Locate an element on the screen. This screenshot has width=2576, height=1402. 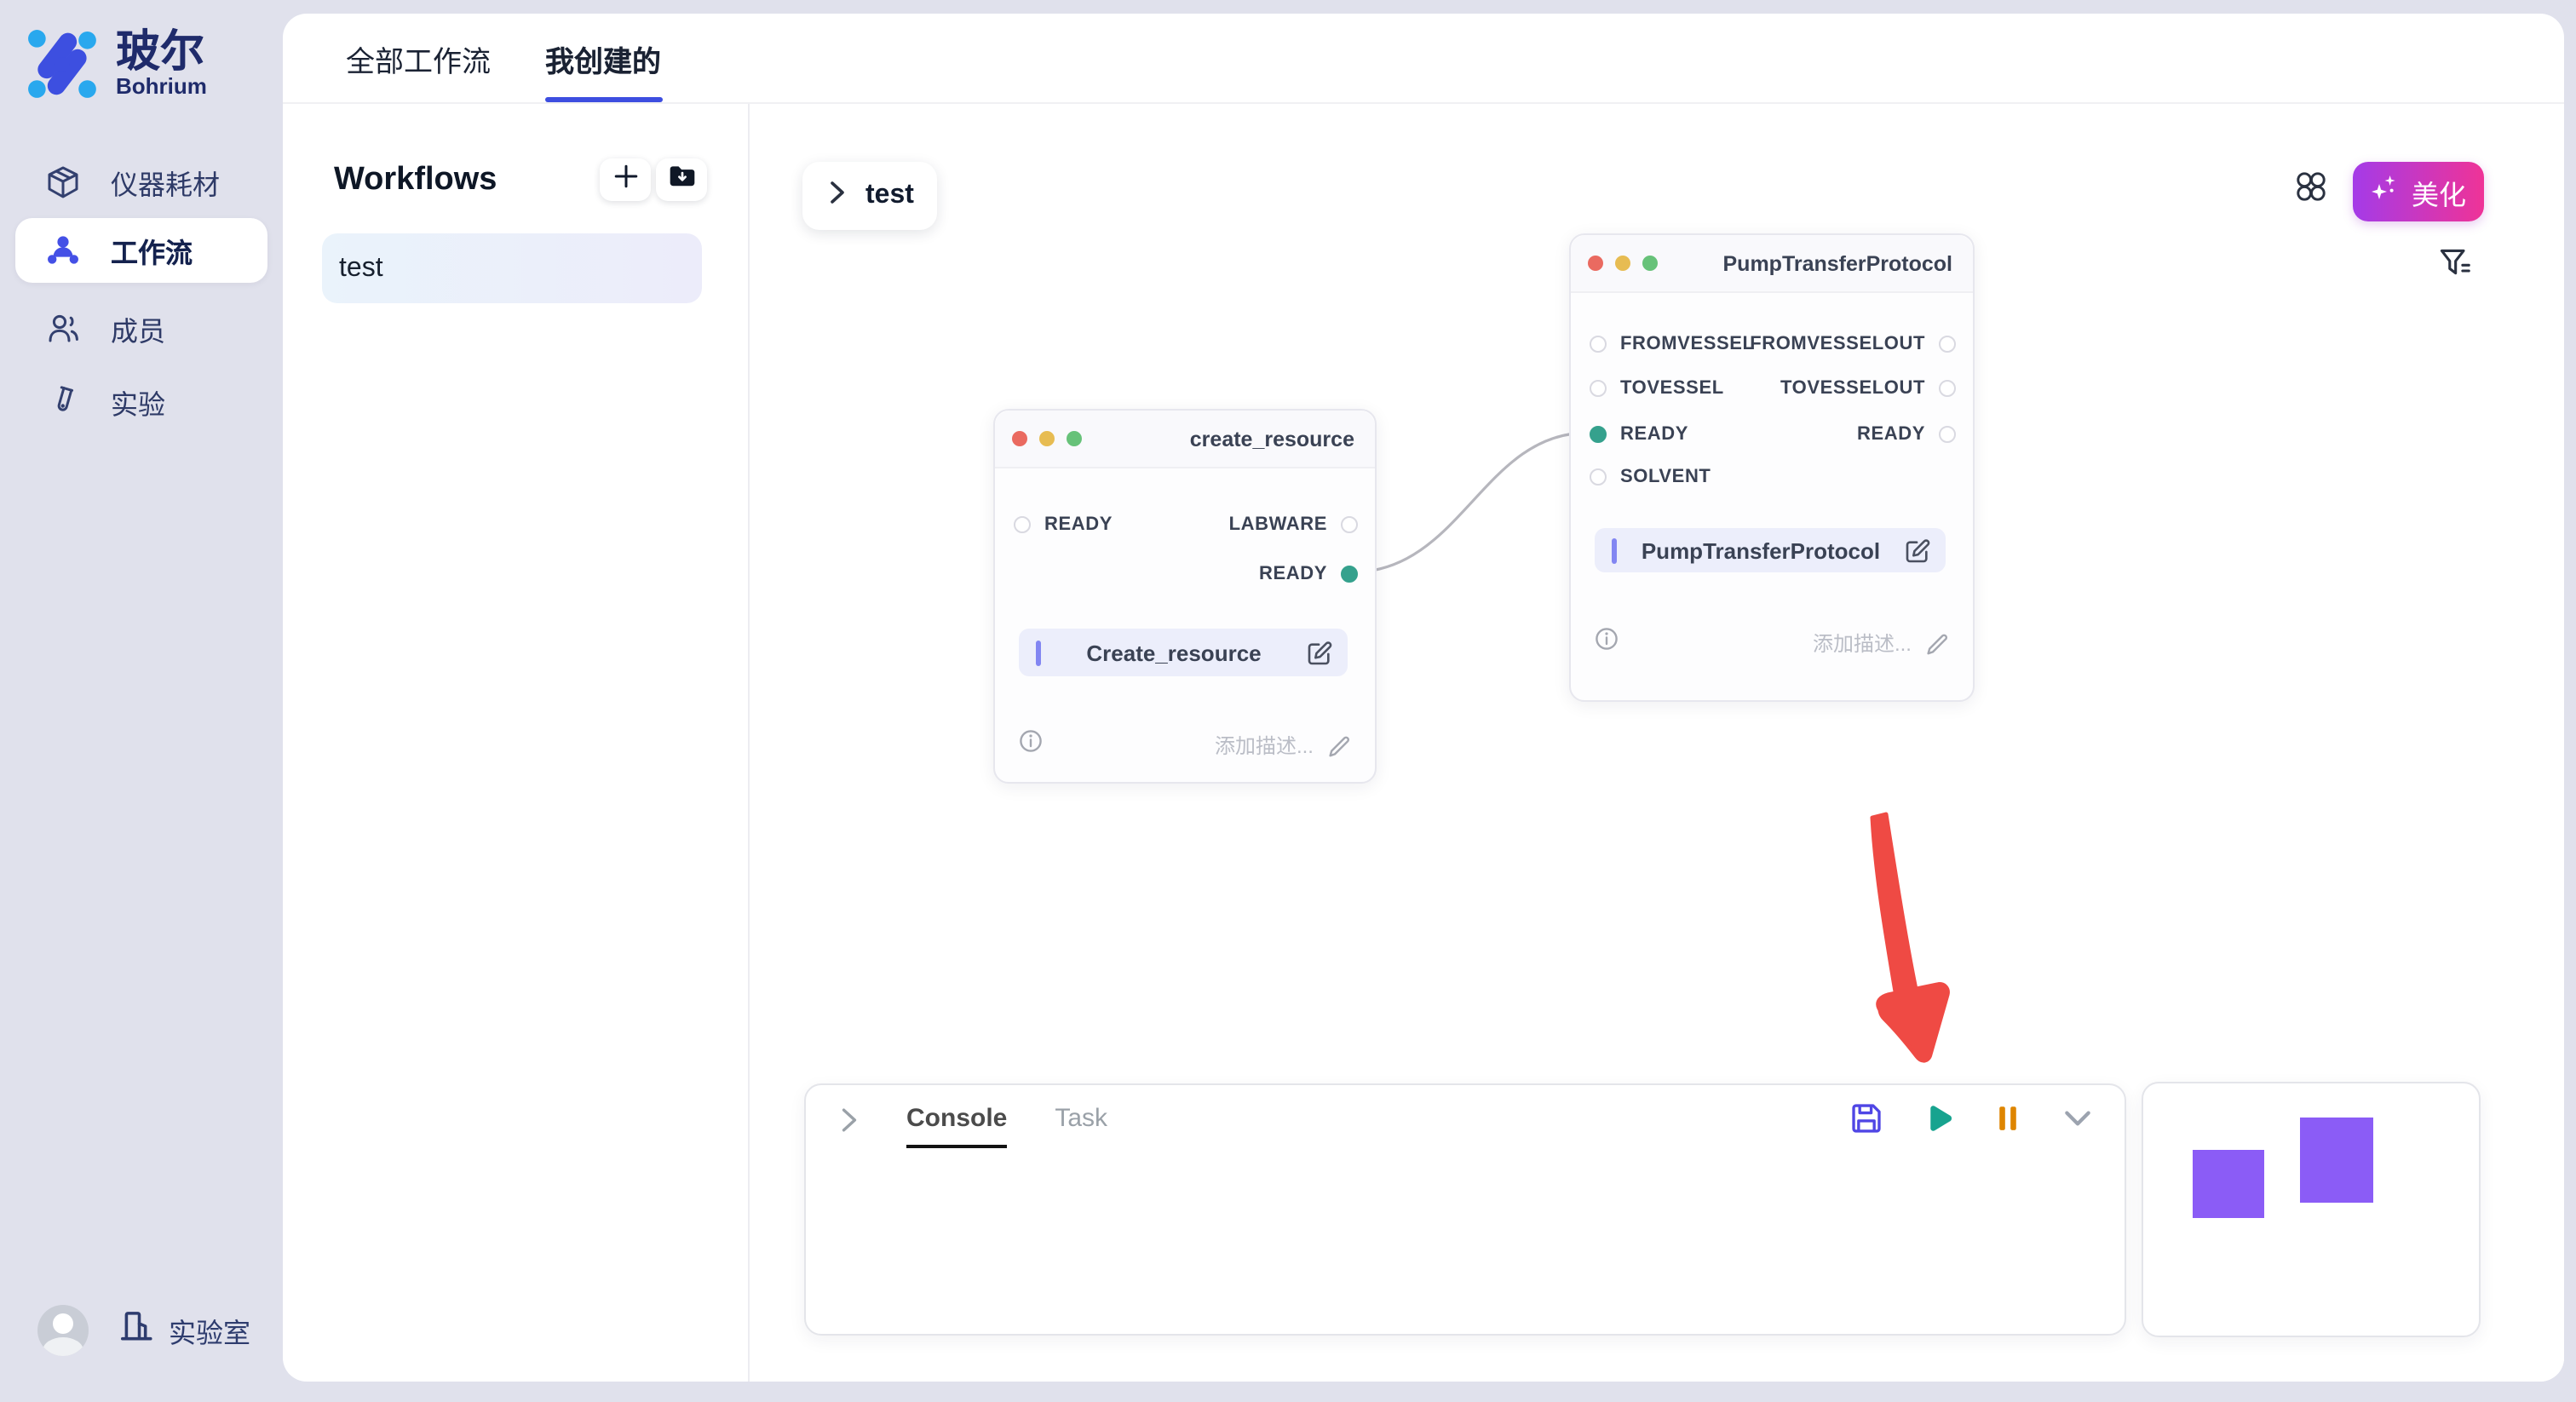
beautify-label: 美化 is located at coordinates (2439, 195).